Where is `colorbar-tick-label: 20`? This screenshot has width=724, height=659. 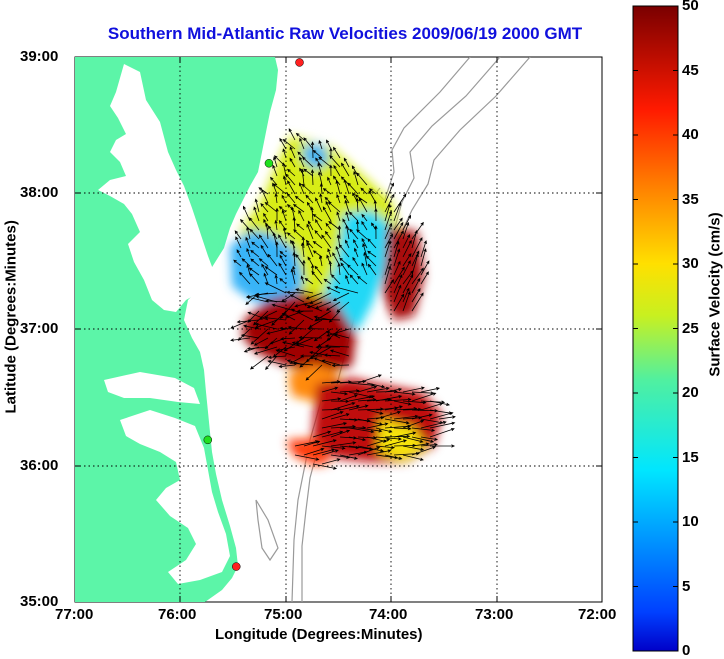 colorbar-tick-label: 20 is located at coordinates (690, 392).